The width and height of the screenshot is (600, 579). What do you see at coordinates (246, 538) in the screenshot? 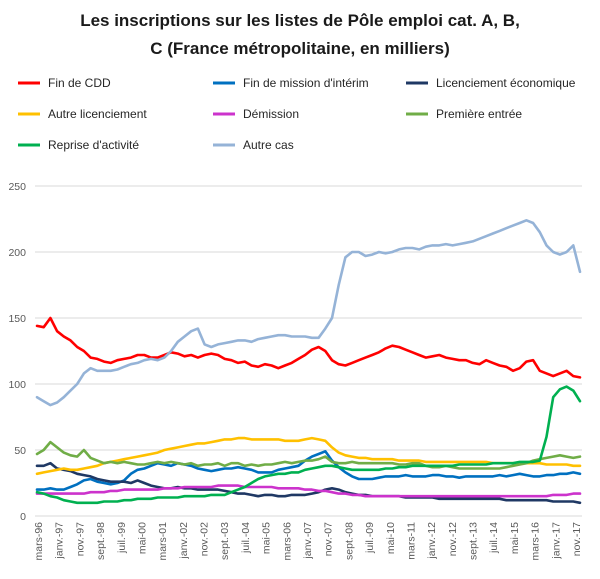
I see `x-tick-label: juil.-04` at bounding box center [246, 538].